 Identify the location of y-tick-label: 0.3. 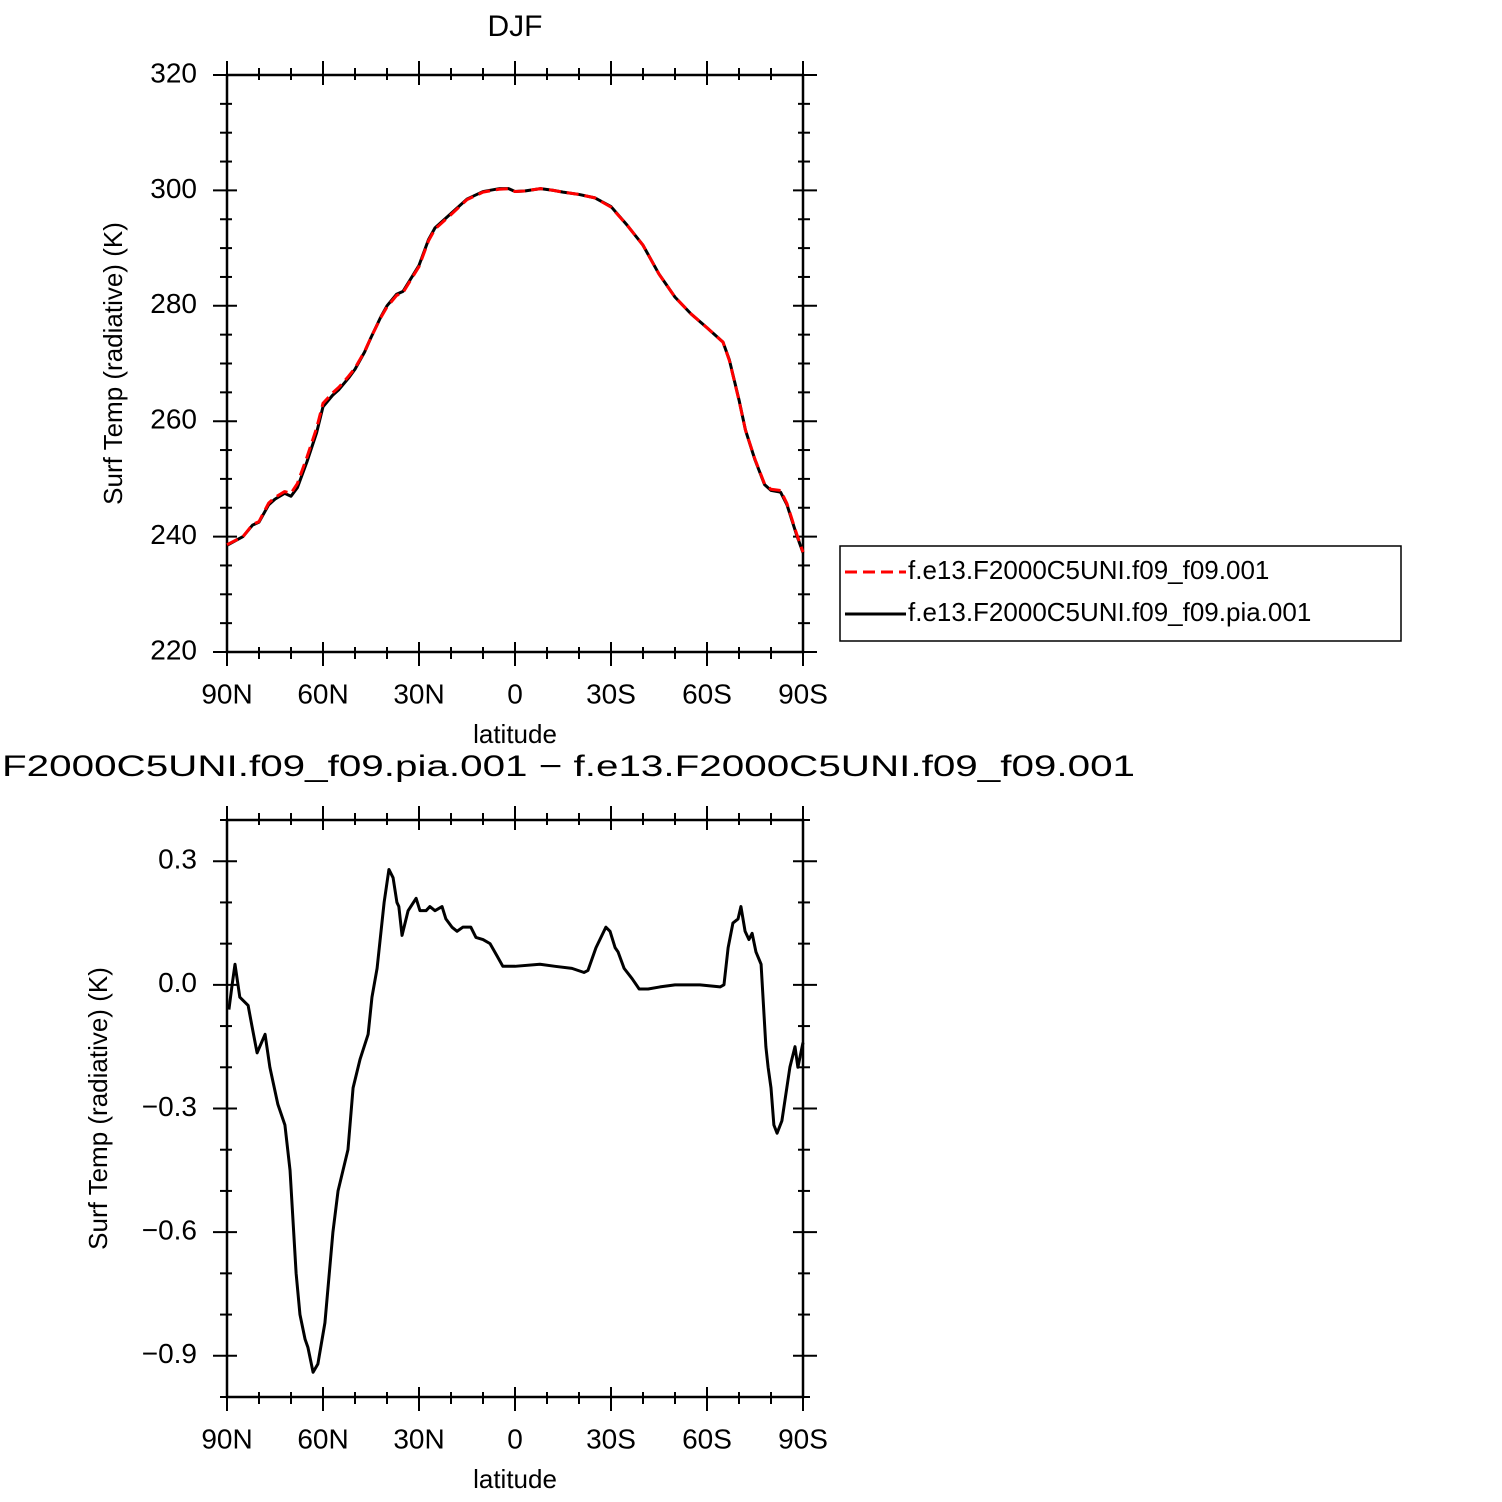
(177, 859).